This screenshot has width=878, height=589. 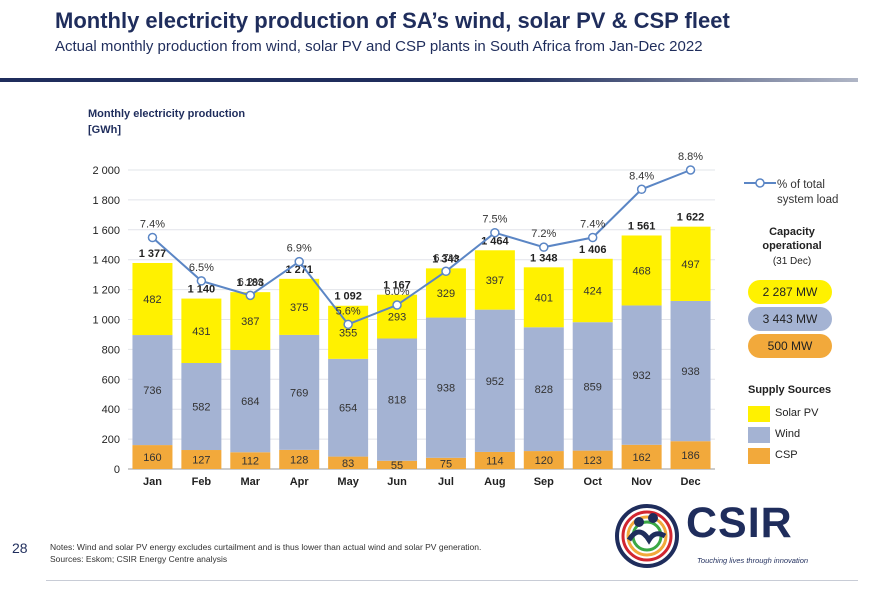 What do you see at coordinates (760, 183) in the screenshot?
I see `legend-line-marker` at bounding box center [760, 183].